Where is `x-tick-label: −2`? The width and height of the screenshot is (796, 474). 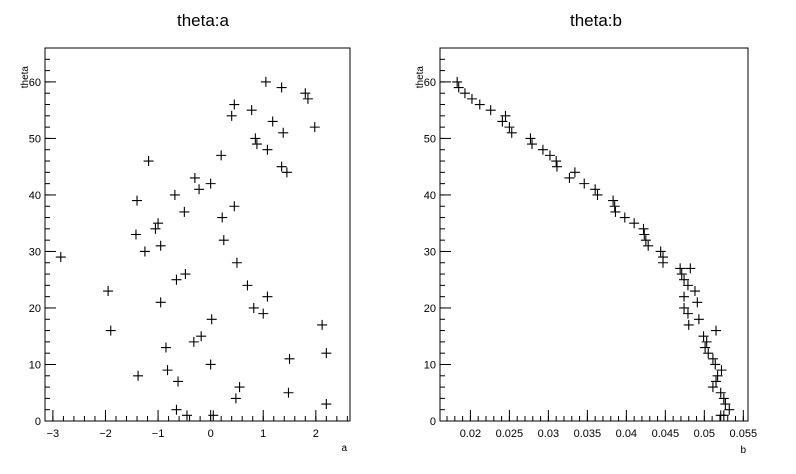
x-tick-label: −2 is located at coordinates (105, 434).